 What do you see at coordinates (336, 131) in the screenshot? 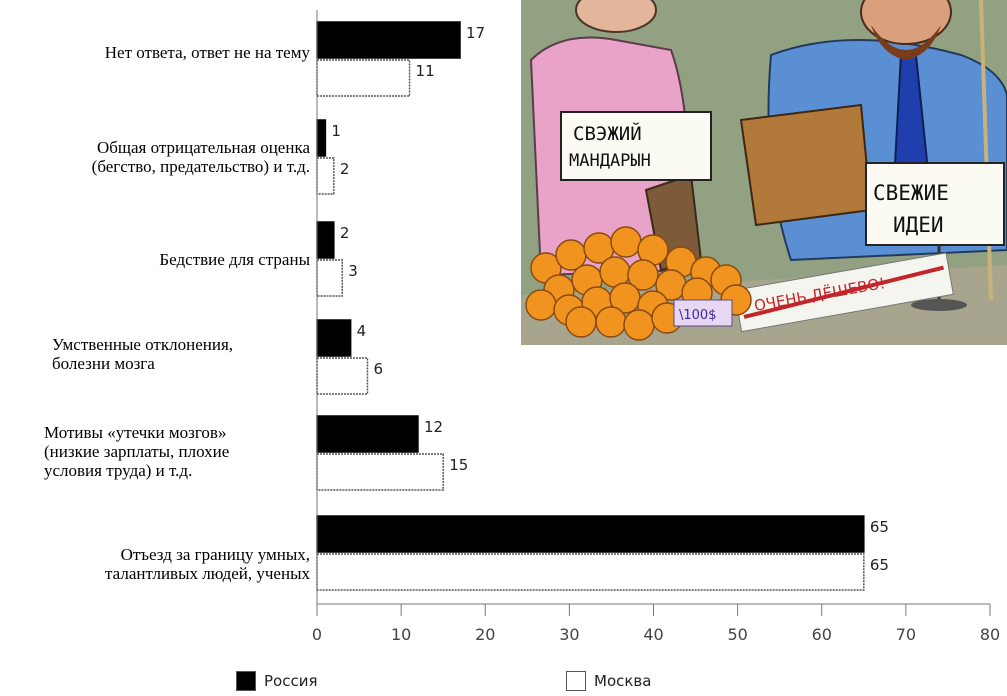
I see `data-label-russia-1: 1` at bounding box center [336, 131].